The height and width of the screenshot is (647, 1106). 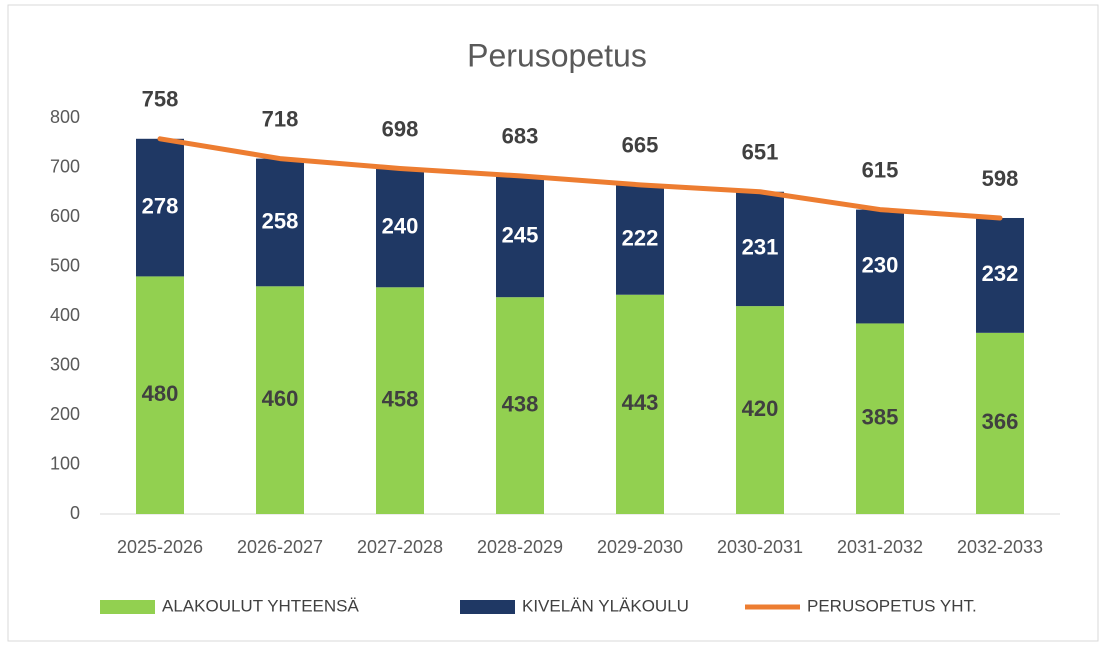 I want to click on x-tick-label: 2028-2029, so click(x=520, y=547).